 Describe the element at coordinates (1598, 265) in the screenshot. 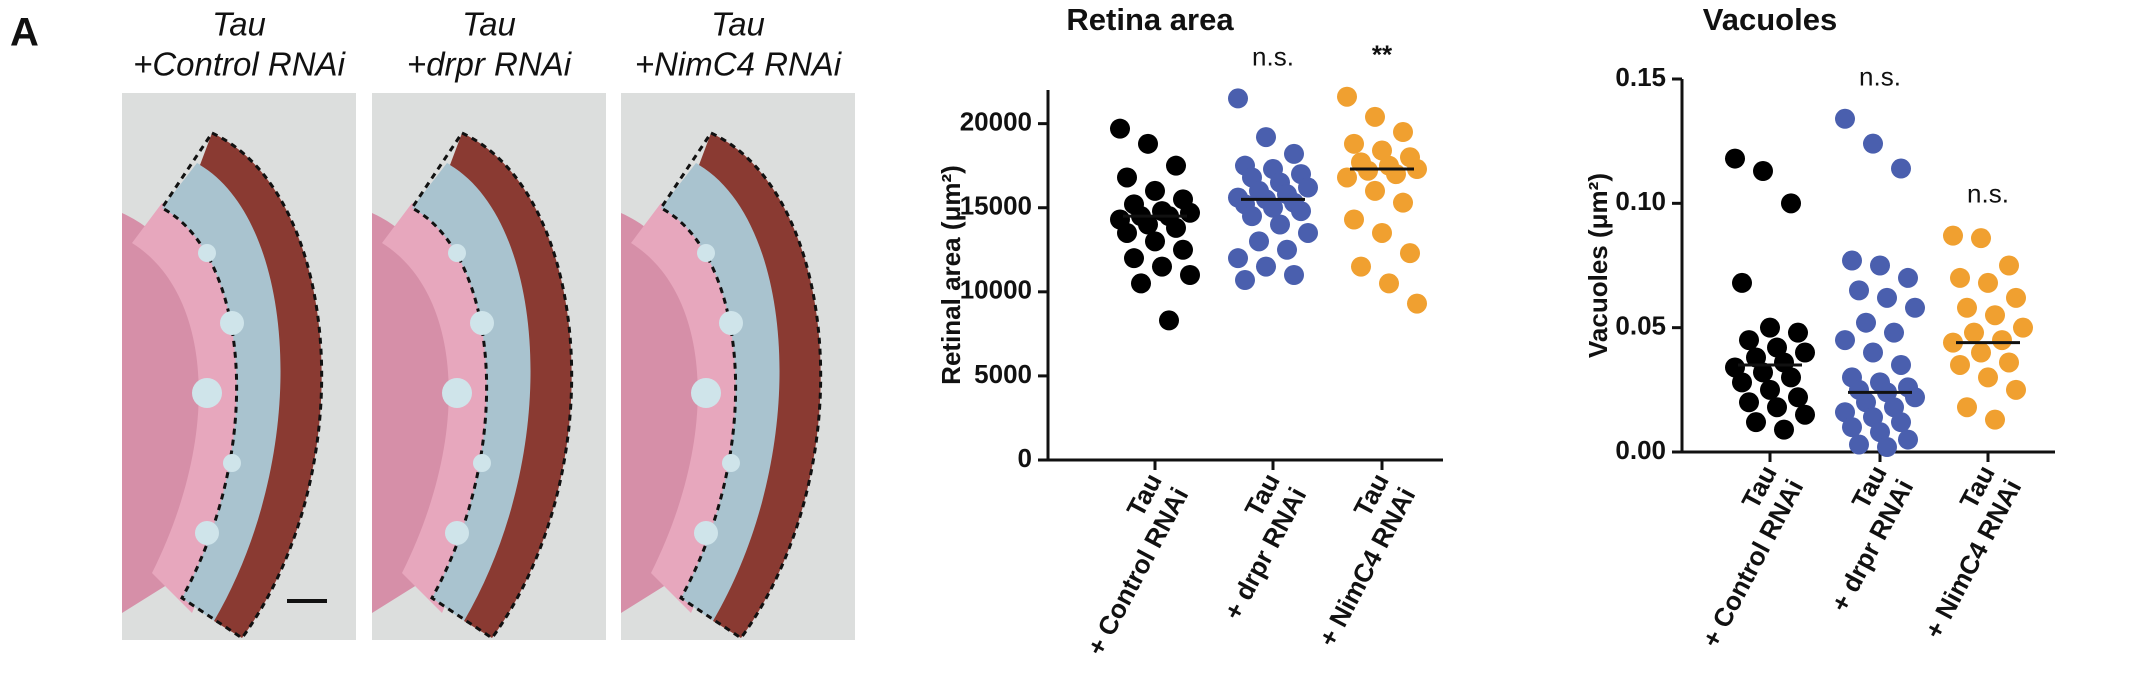

I see `y-axis-label: Vacuoles (μm²)` at that location.